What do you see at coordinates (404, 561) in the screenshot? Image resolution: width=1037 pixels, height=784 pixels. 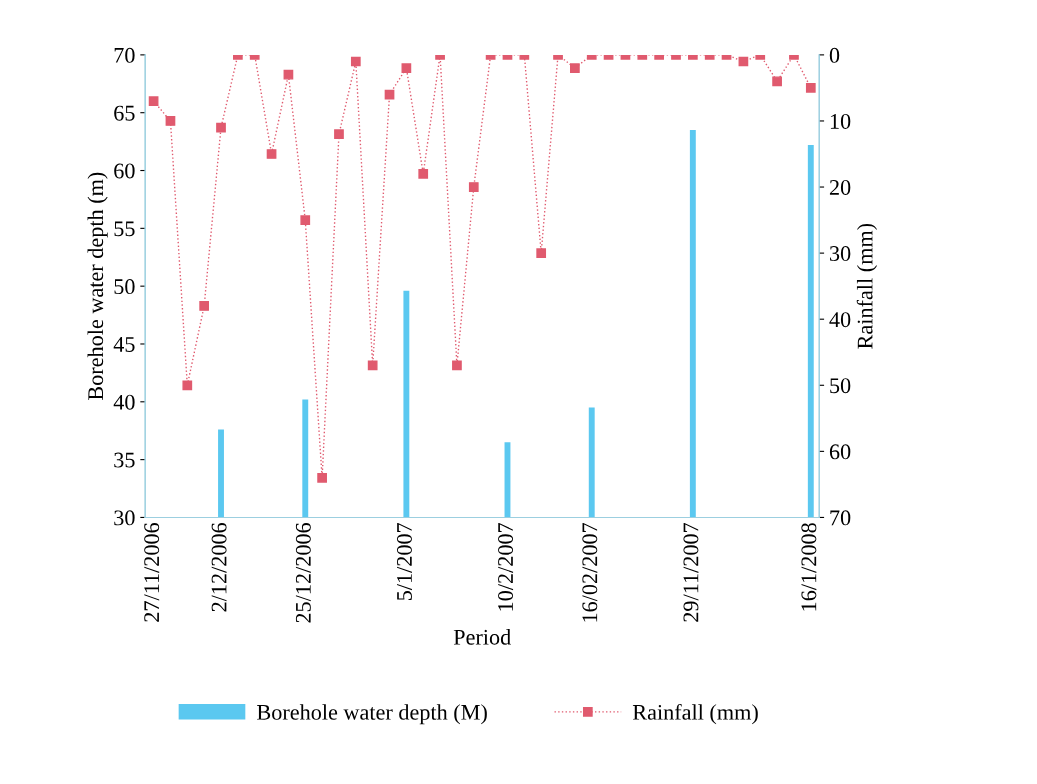 I see `x-tick-label: 5/1/2007` at bounding box center [404, 561].